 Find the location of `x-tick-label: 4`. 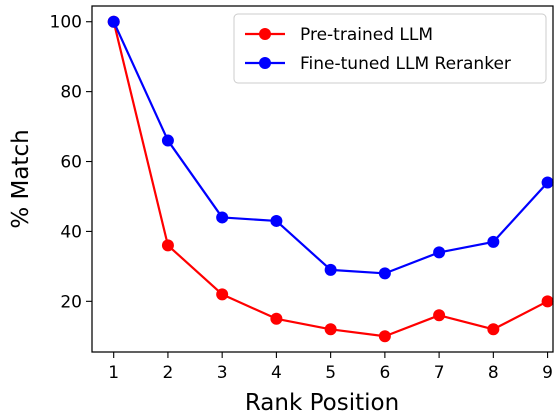

x-tick-label: 4 is located at coordinates (276, 373).